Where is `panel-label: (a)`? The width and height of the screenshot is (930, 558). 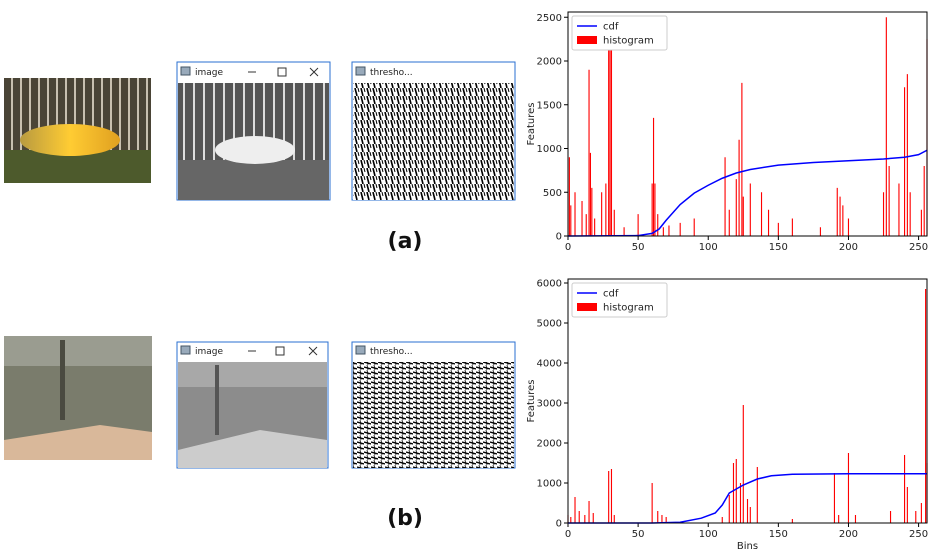 panel-label: (a) is located at coordinates (405, 241).